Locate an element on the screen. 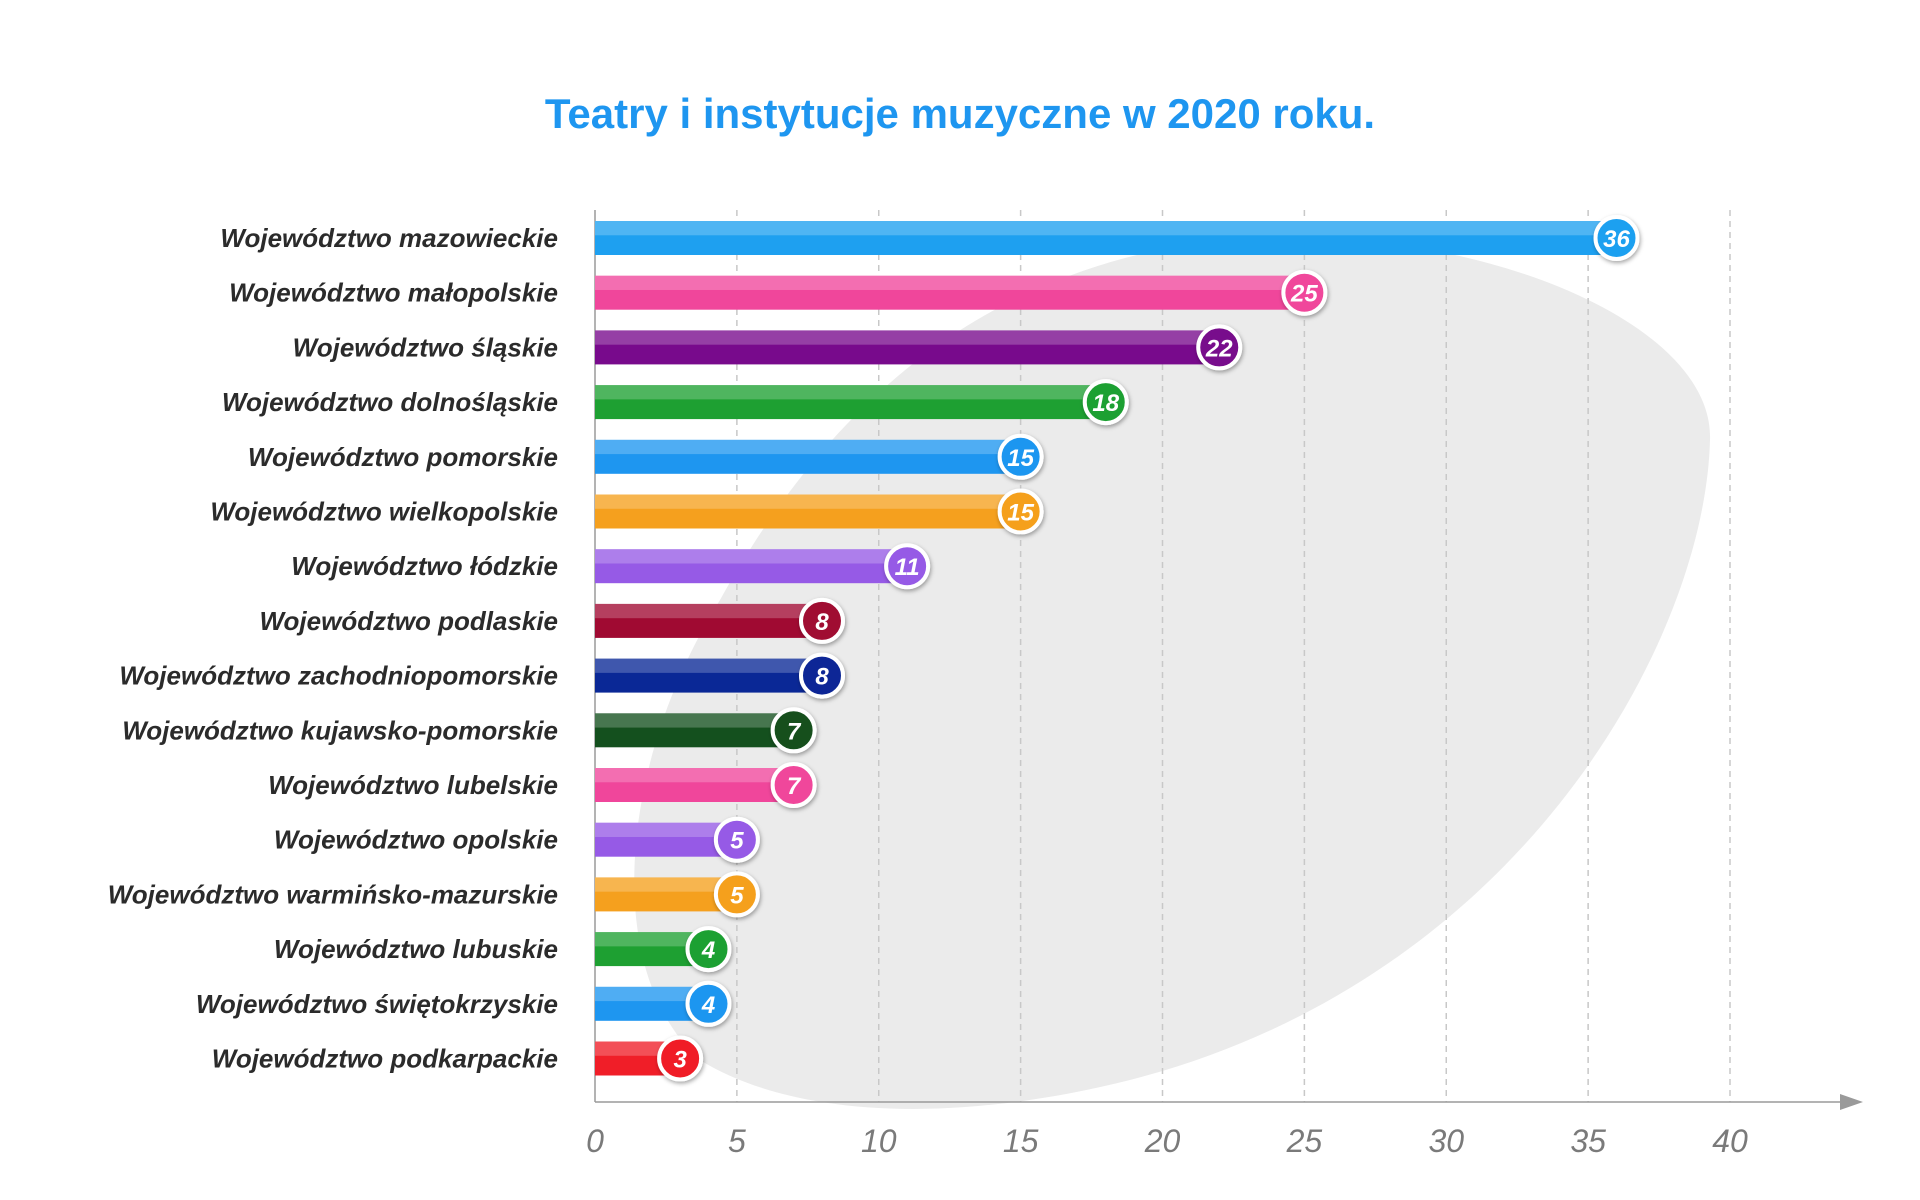  x-tick-label: 10 is located at coordinates (879, 1141).